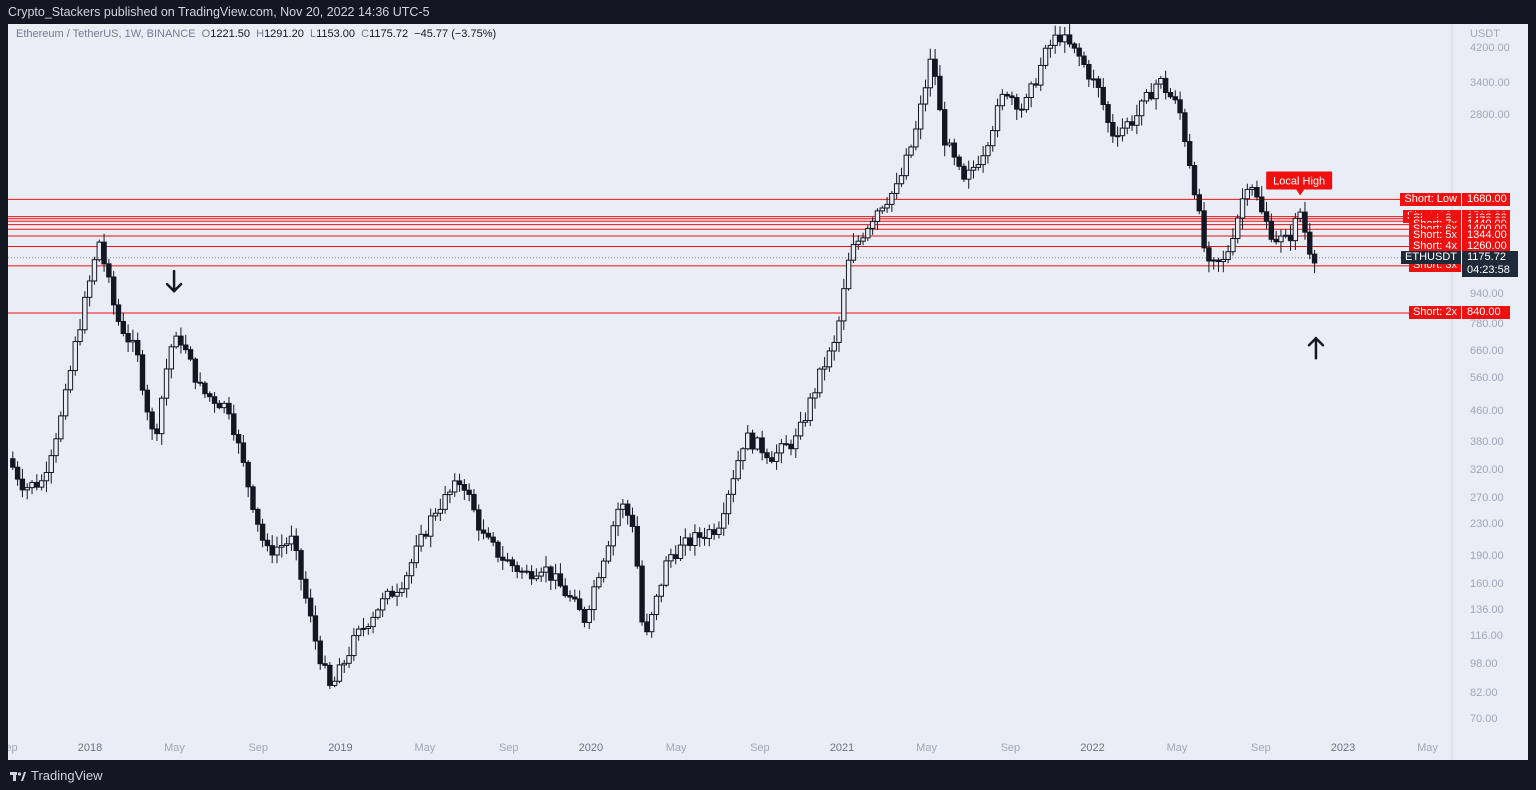 This screenshot has width=1536, height=790. I want to click on price-tick-label: 160.00, so click(1487, 583).